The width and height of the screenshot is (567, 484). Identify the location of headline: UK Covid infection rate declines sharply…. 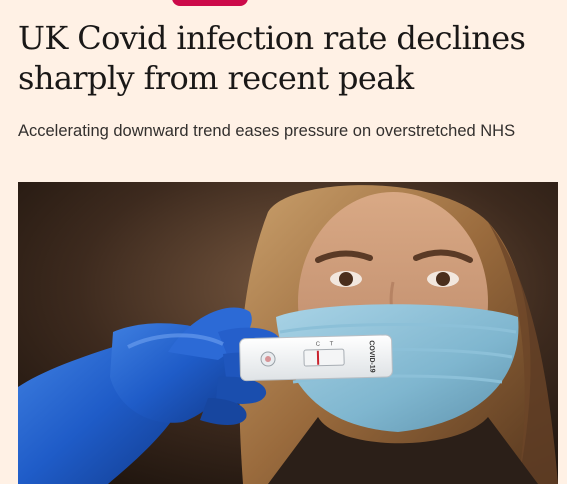
(272, 58).